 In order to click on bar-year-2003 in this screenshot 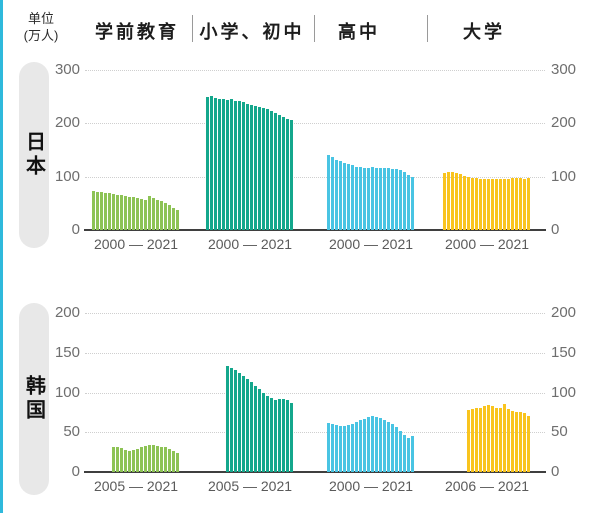, I will do `click(456, 201)`.